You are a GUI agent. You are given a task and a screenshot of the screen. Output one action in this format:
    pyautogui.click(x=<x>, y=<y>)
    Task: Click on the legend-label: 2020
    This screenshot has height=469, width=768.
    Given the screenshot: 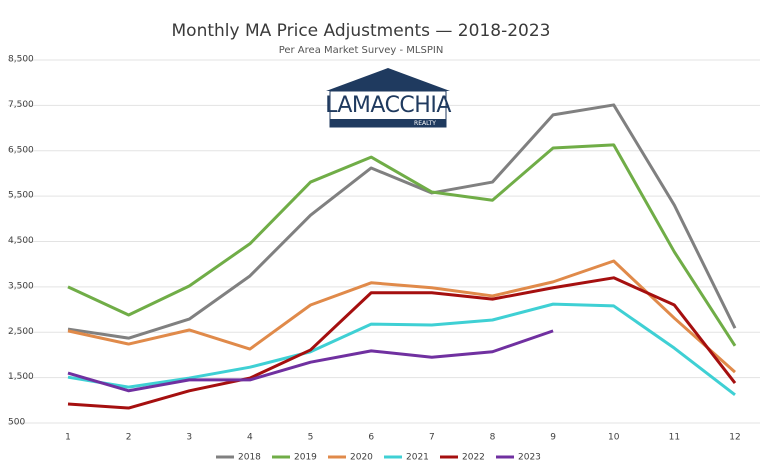 What is the action you would take?
    pyautogui.click(x=361, y=458)
    